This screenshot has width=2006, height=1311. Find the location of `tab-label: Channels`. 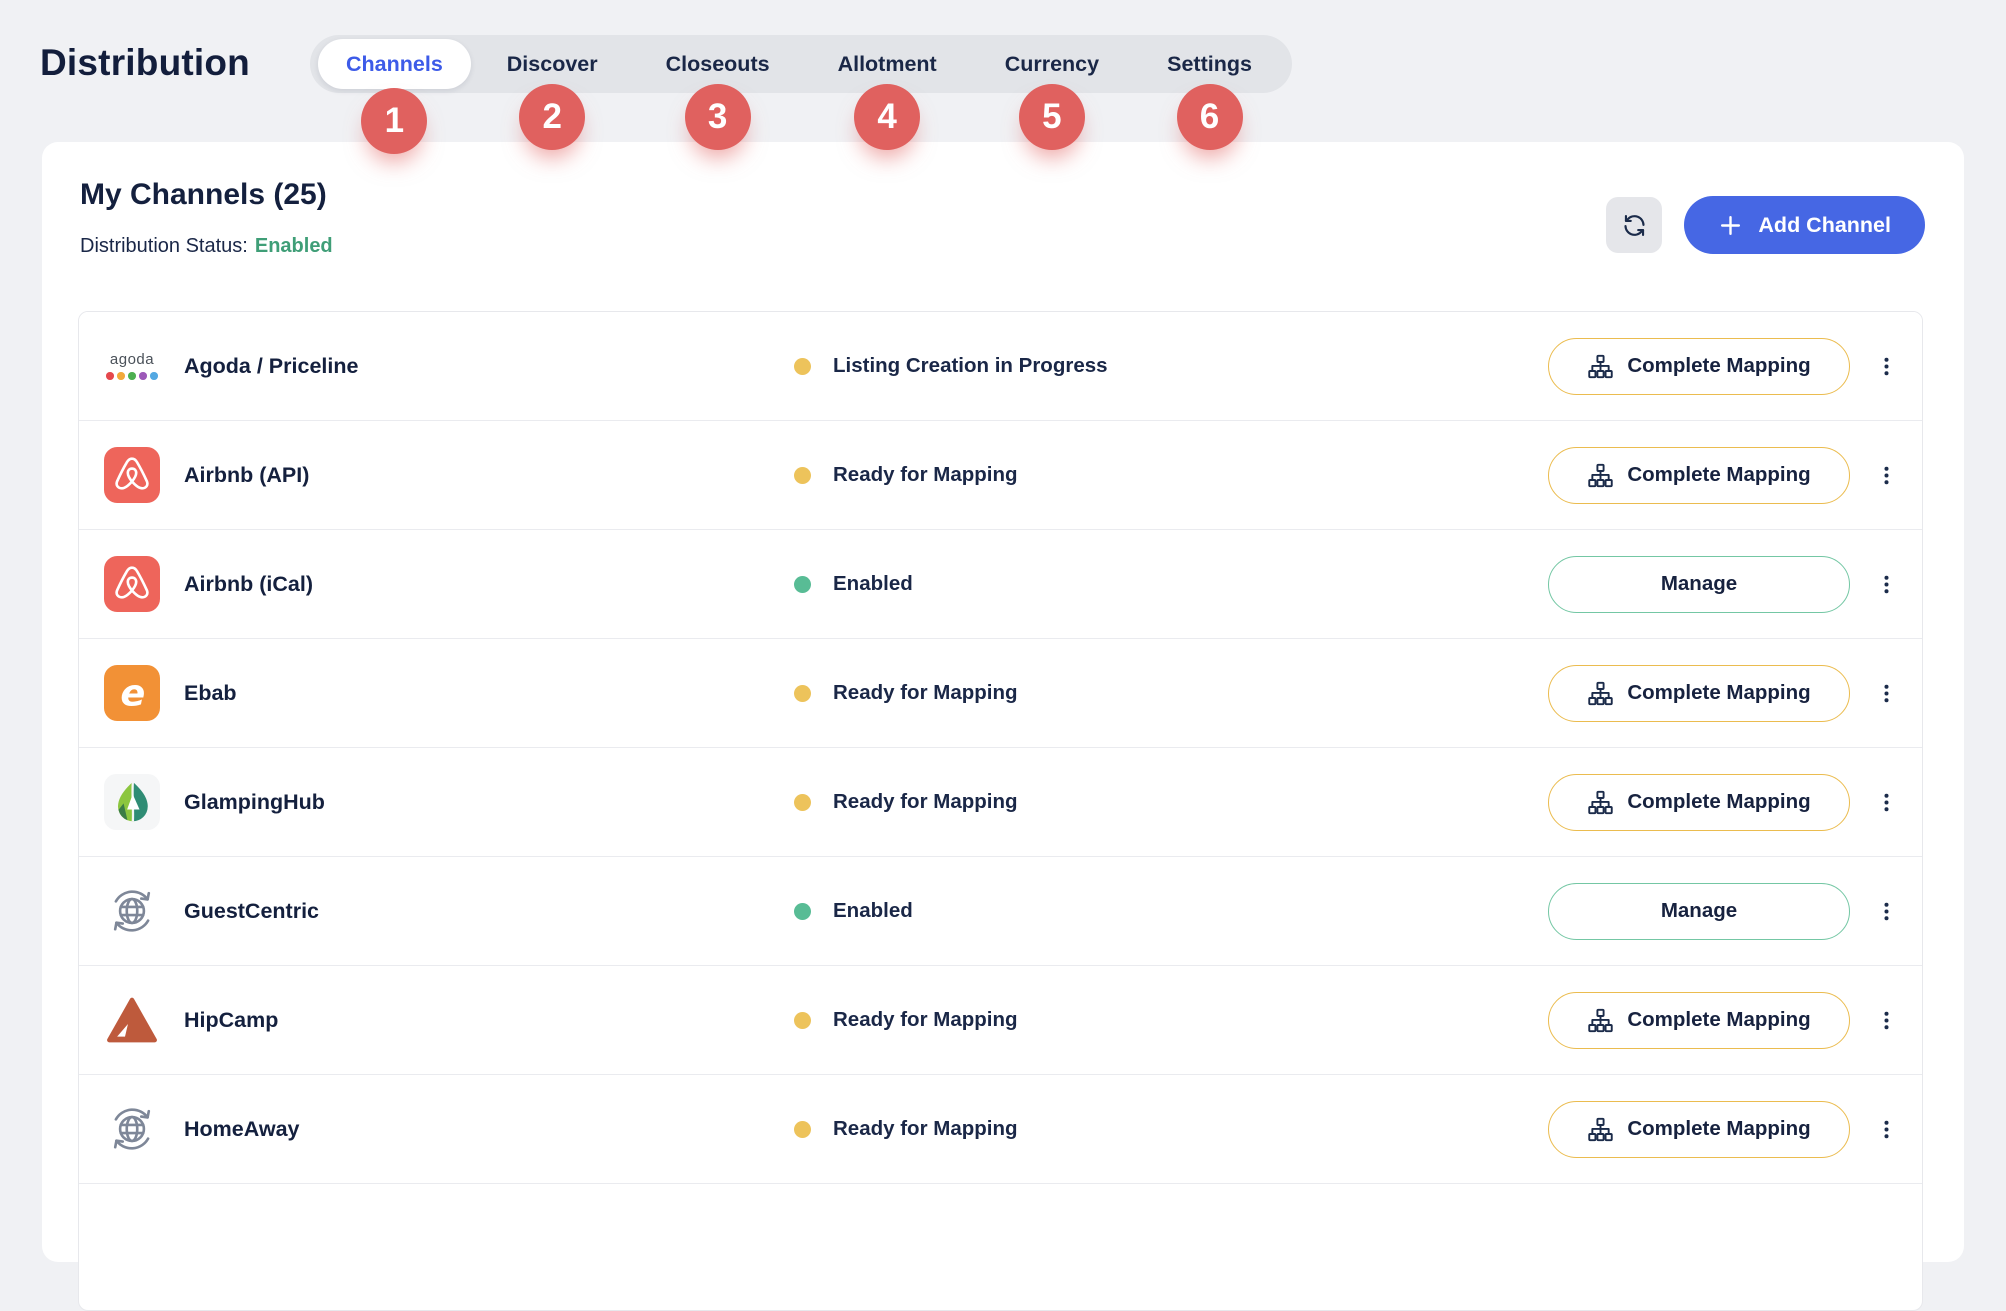

tab-label: Channels is located at coordinates (394, 63).